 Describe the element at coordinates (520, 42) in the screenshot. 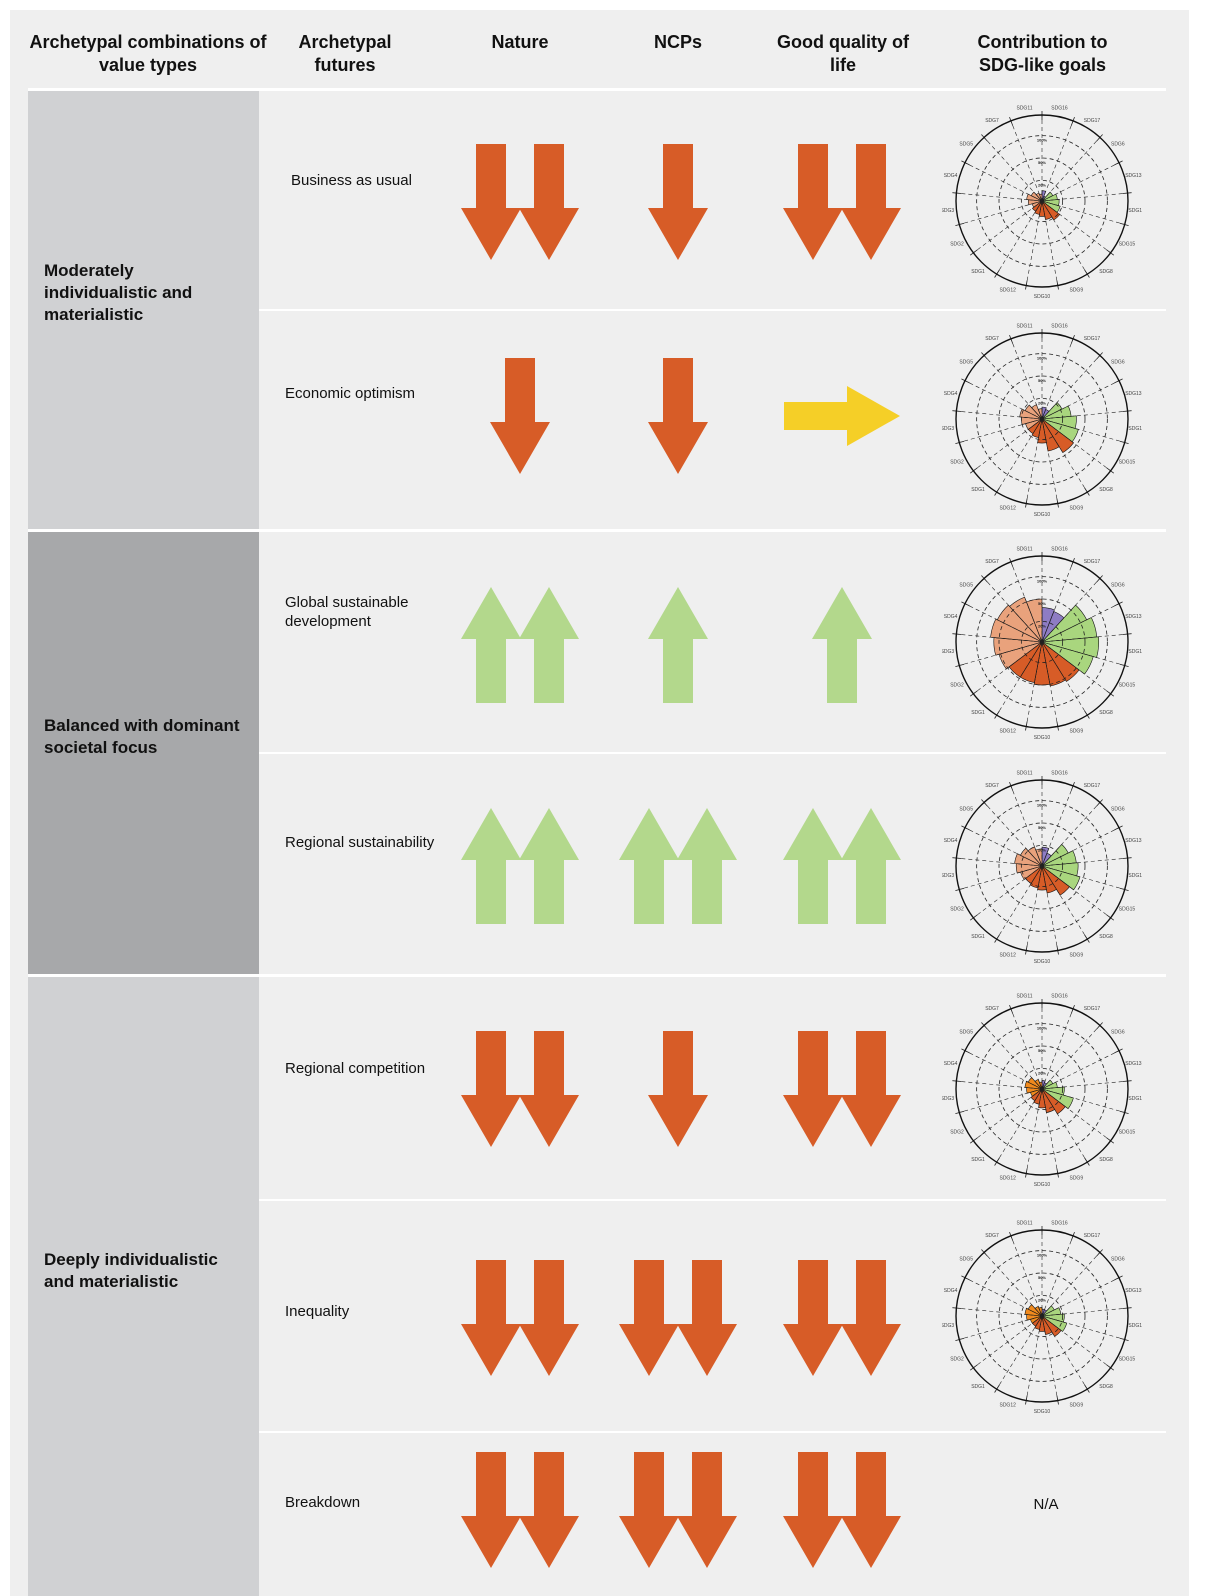

I see `header-nature: Nature` at that location.